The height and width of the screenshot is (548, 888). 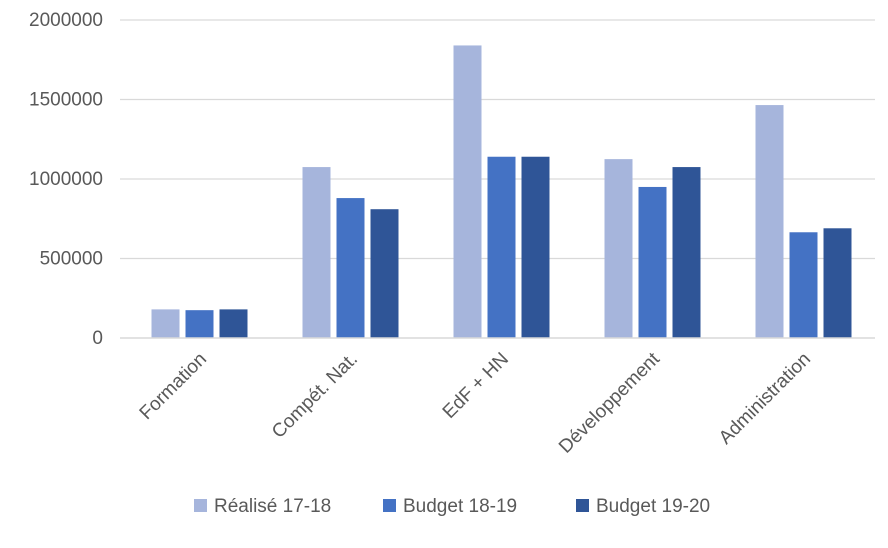 I want to click on y-tick-label: 1000000, so click(x=66, y=179).